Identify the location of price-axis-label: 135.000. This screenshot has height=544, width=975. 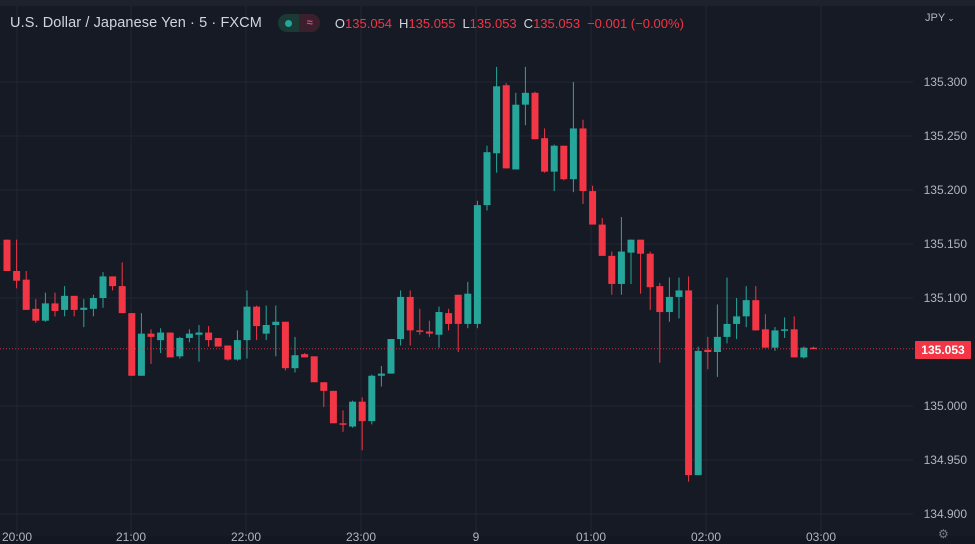
(945, 406).